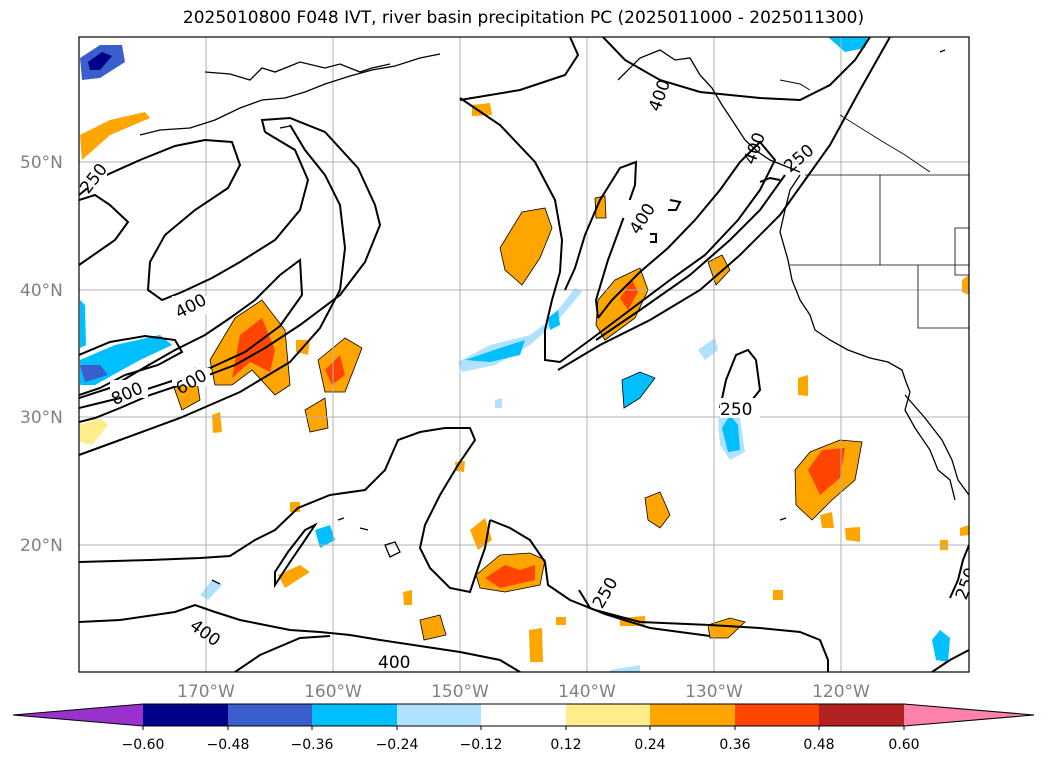 This screenshot has height=765, width=1047. I want to click on lon-label: 130°W, so click(714, 692).